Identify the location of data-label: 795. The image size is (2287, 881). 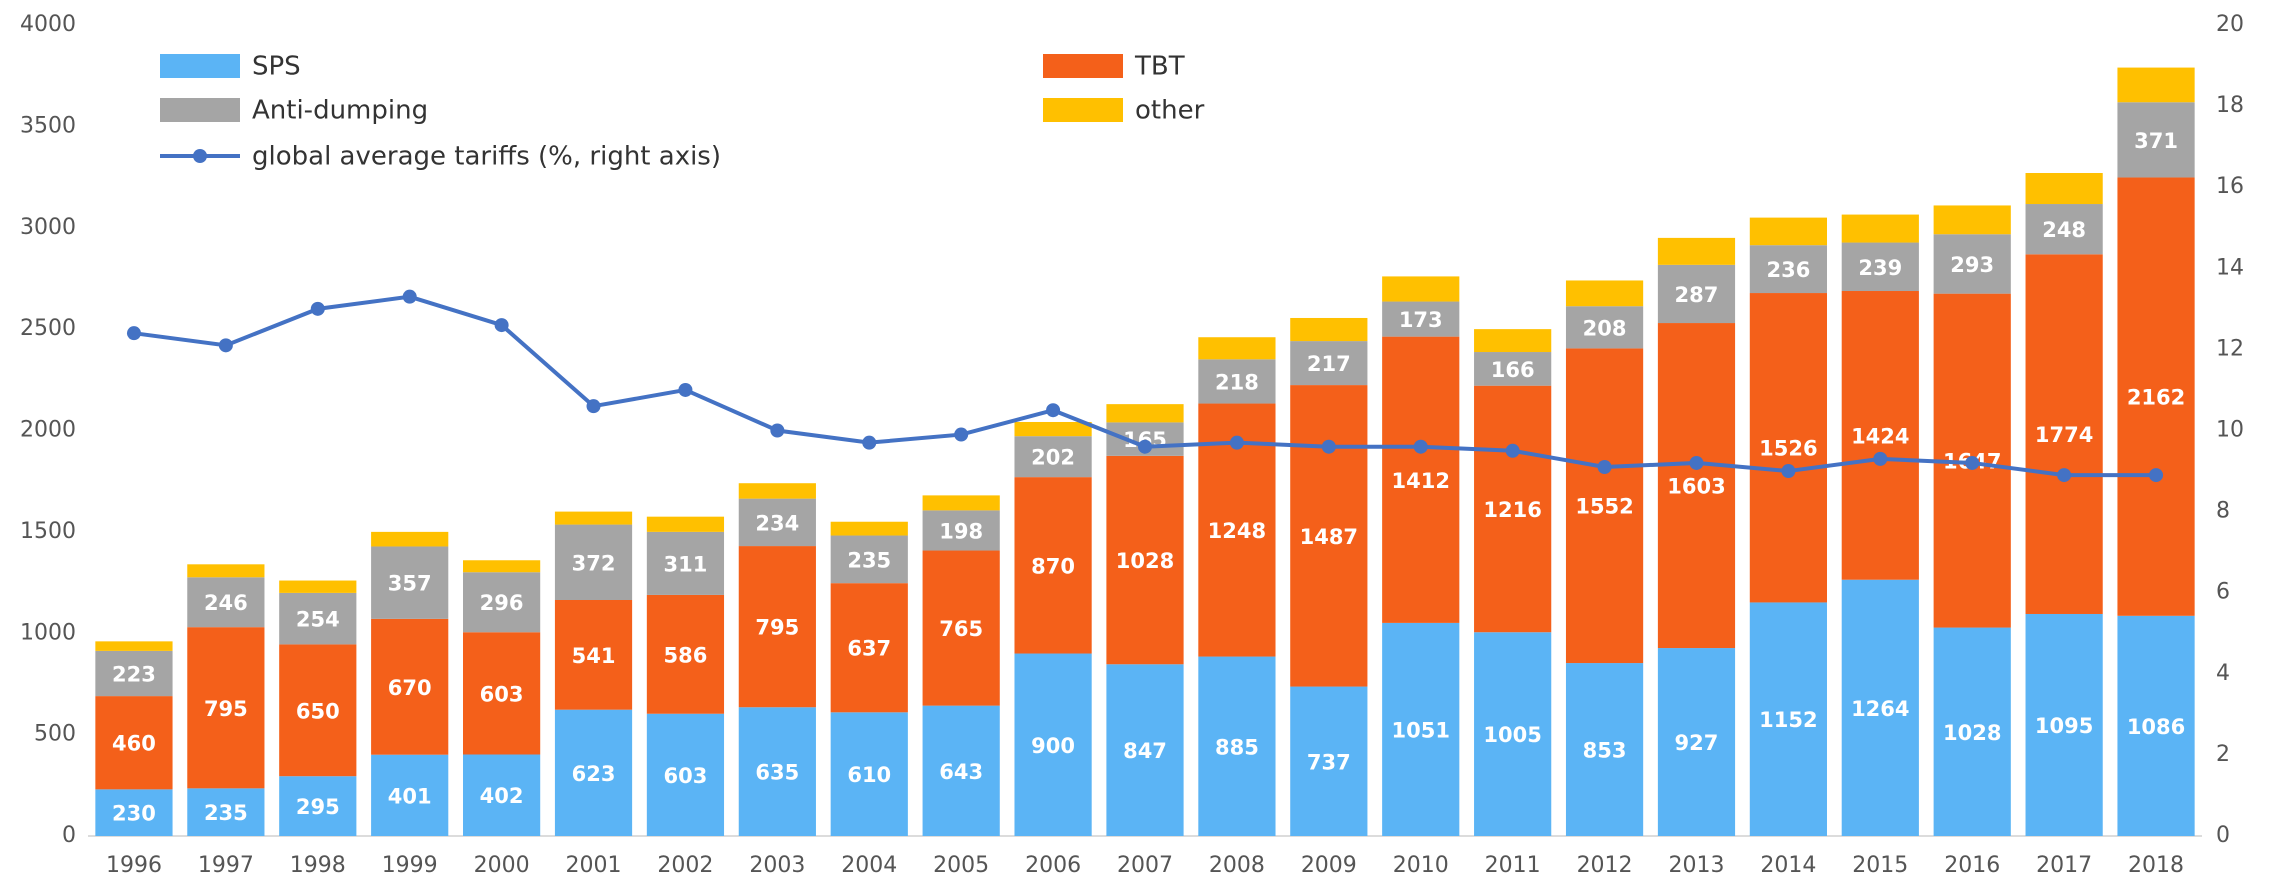
(777, 628).